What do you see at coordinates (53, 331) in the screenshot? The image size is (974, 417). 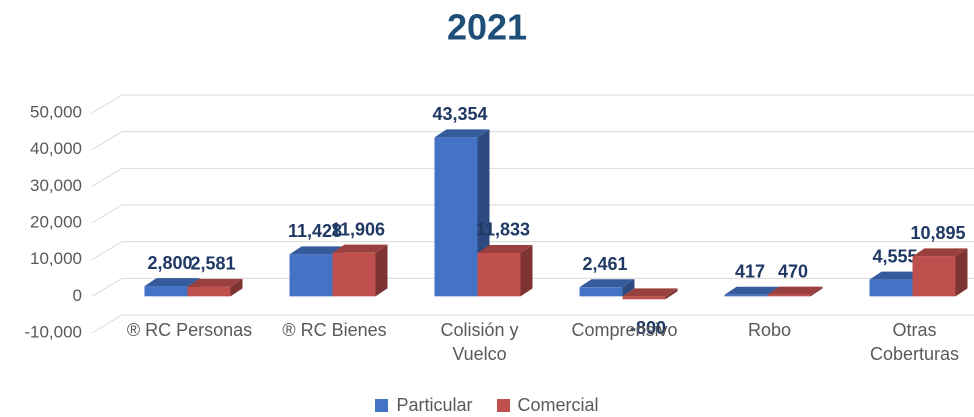 I see `y-tick-label: -10,000` at bounding box center [53, 331].